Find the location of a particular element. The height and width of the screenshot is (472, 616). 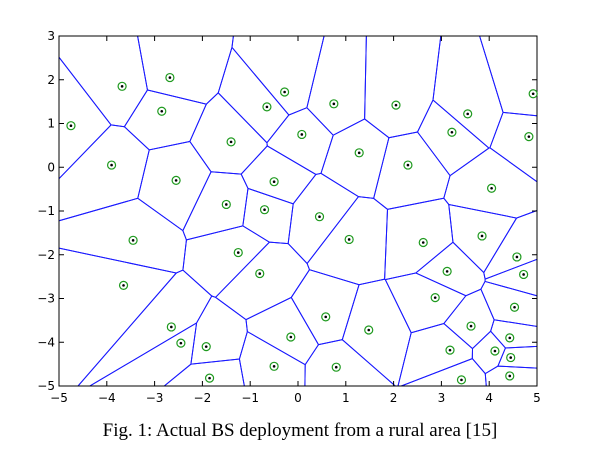

y-tick-label: 0 is located at coordinates (51, 167).